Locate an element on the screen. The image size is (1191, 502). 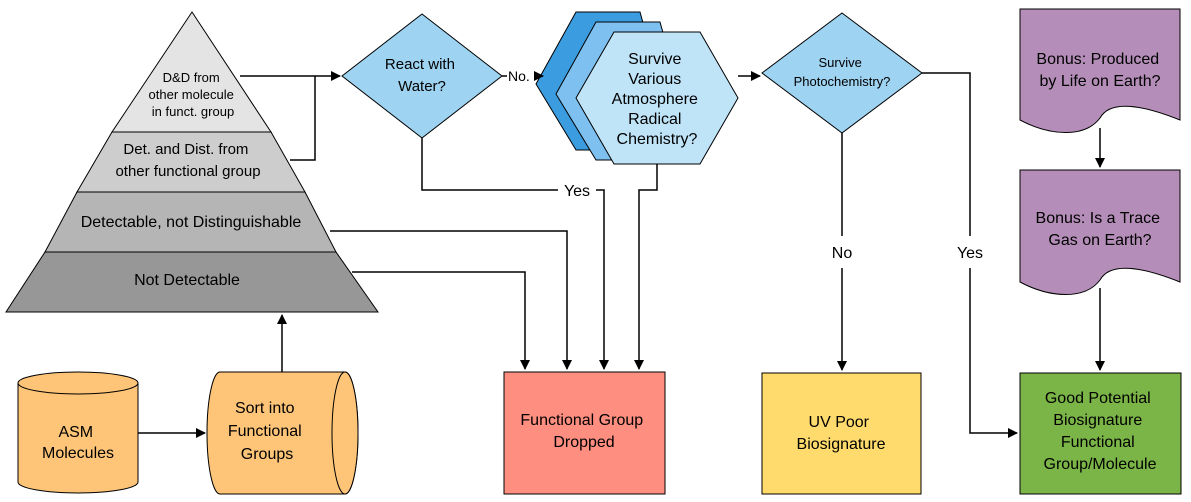
bonus-produced-by-life-box: Bonus: Produced by Life on Earth? is located at coordinates (1100, 70).